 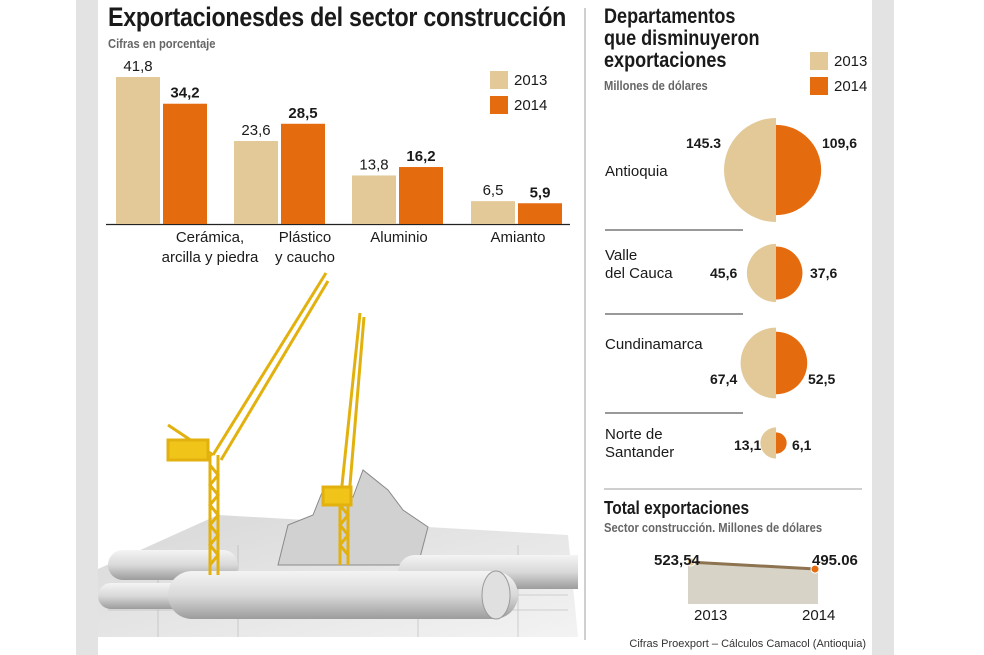 I want to click on department-name-cundinamarca: Cundinamarca, so click(x=654, y=345).